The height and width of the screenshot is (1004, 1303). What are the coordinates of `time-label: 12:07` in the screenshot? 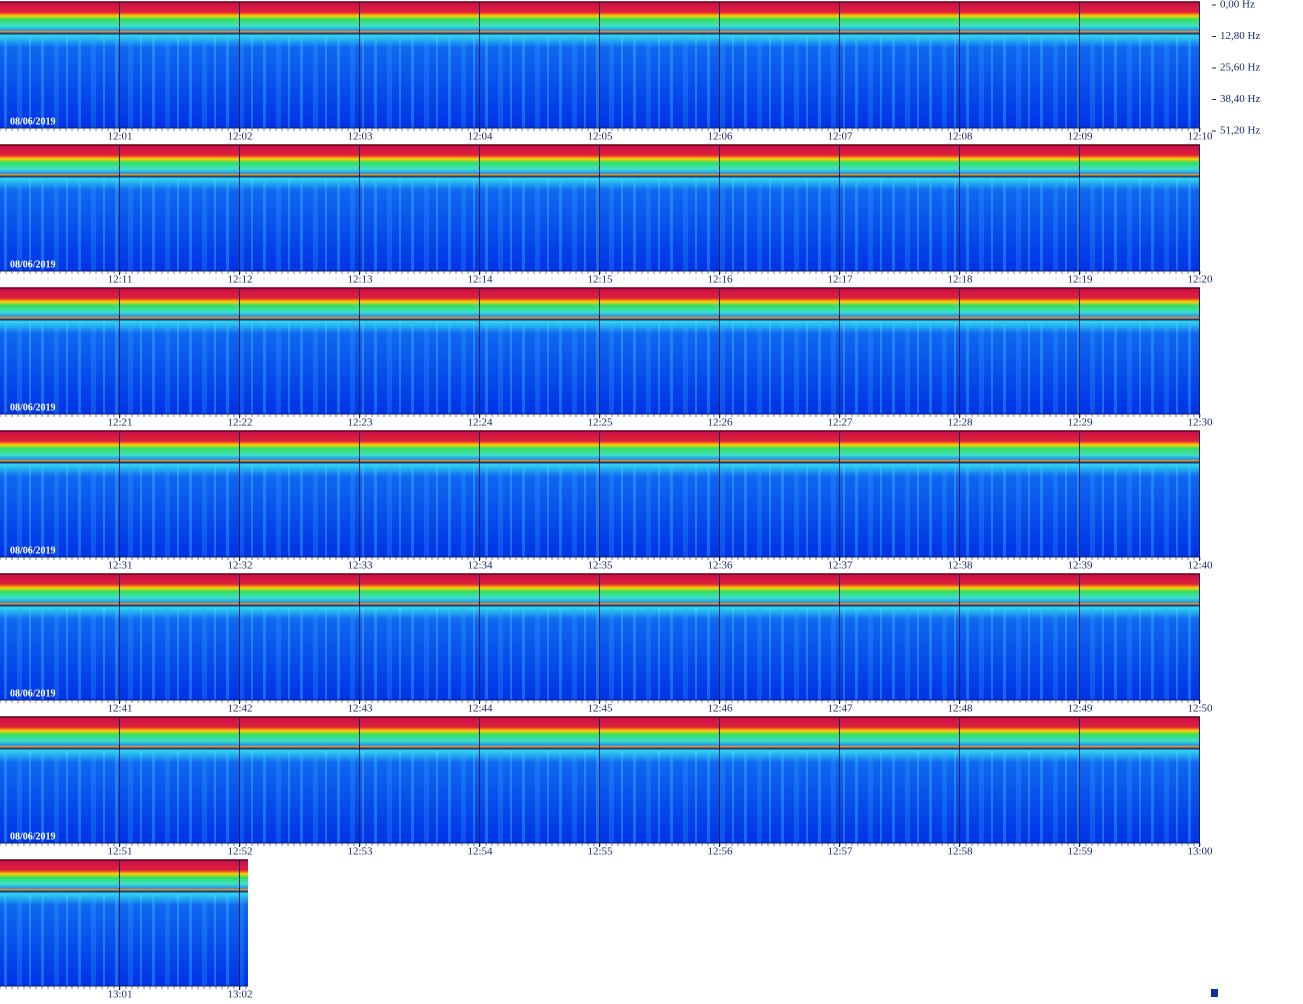 It's located at (840, 137).